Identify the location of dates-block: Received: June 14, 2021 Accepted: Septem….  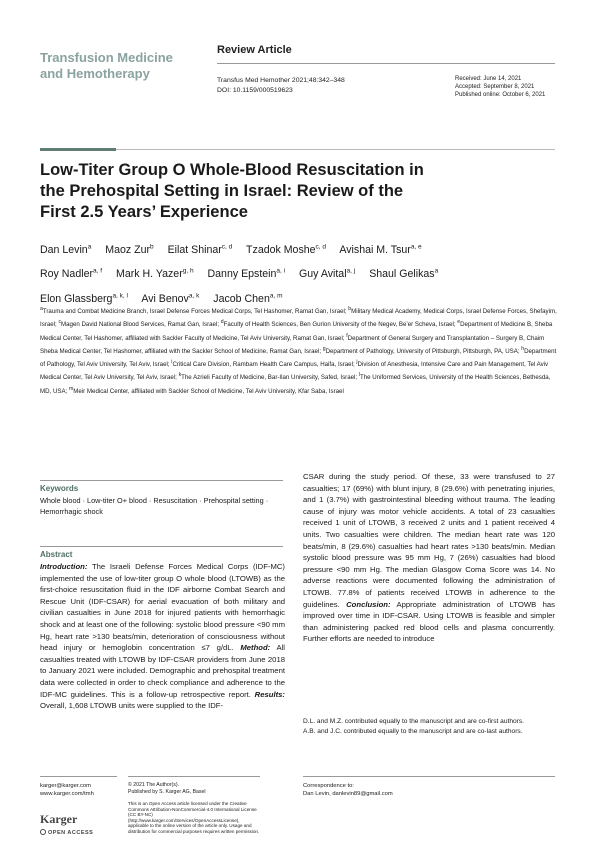
(500, 87).